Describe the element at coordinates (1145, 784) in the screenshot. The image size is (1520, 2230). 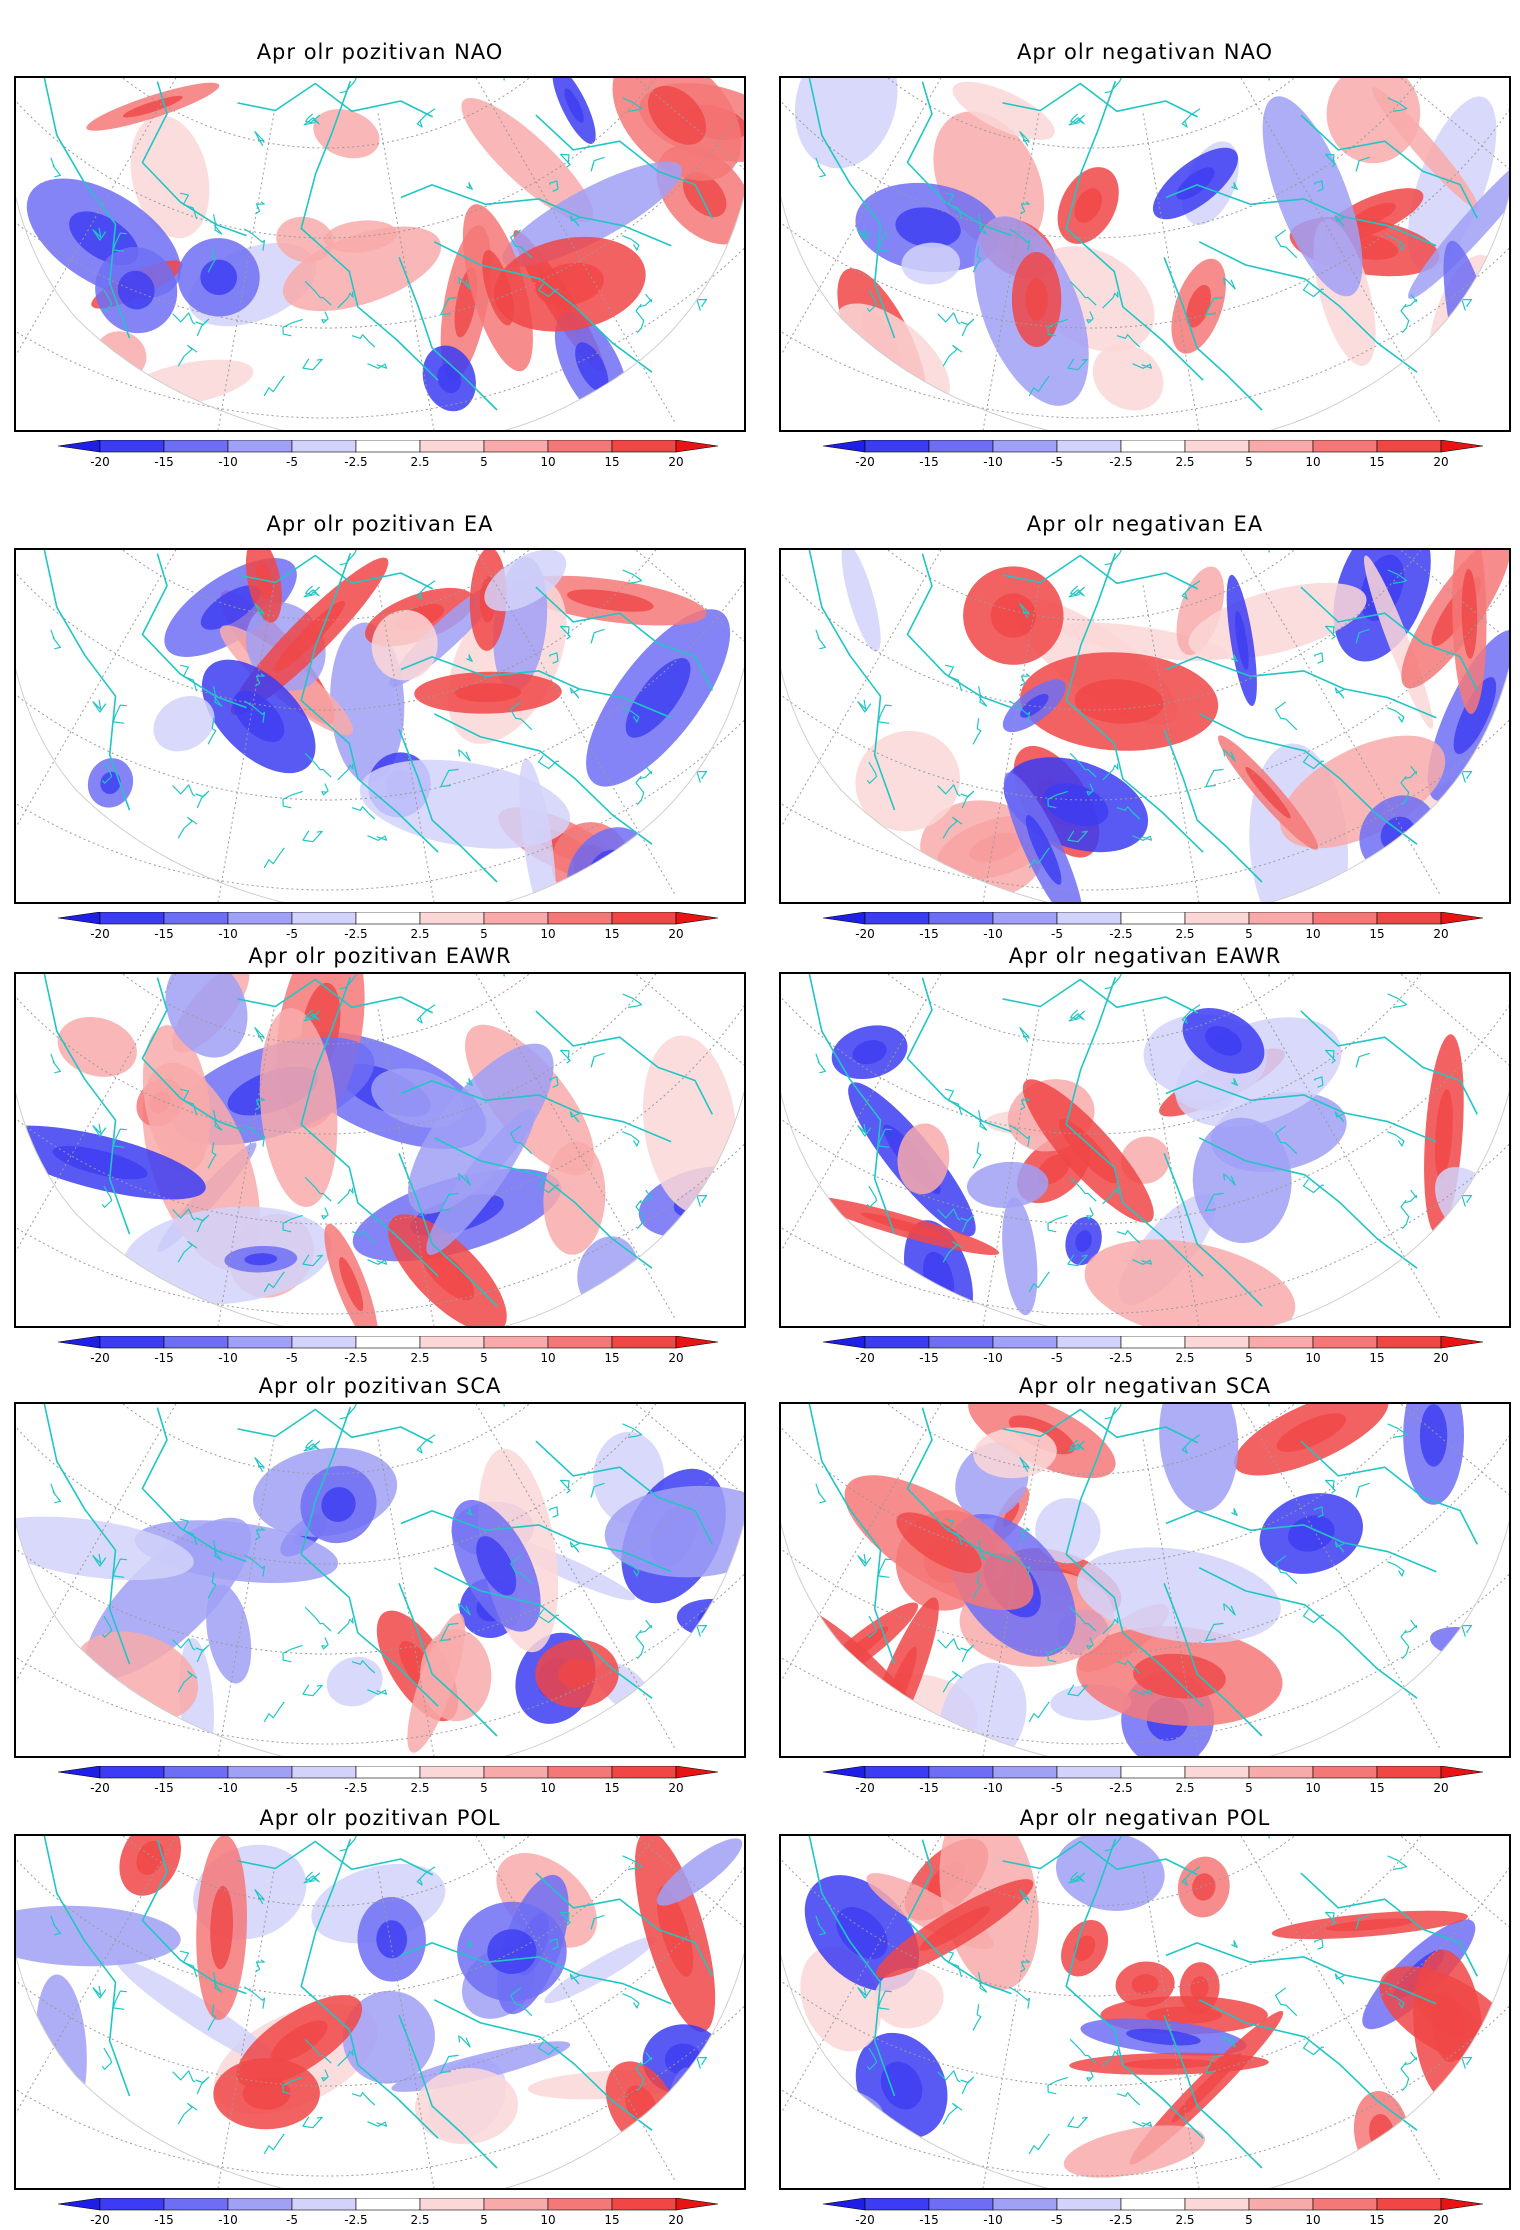
I see `hemisphere-edge` at that location.